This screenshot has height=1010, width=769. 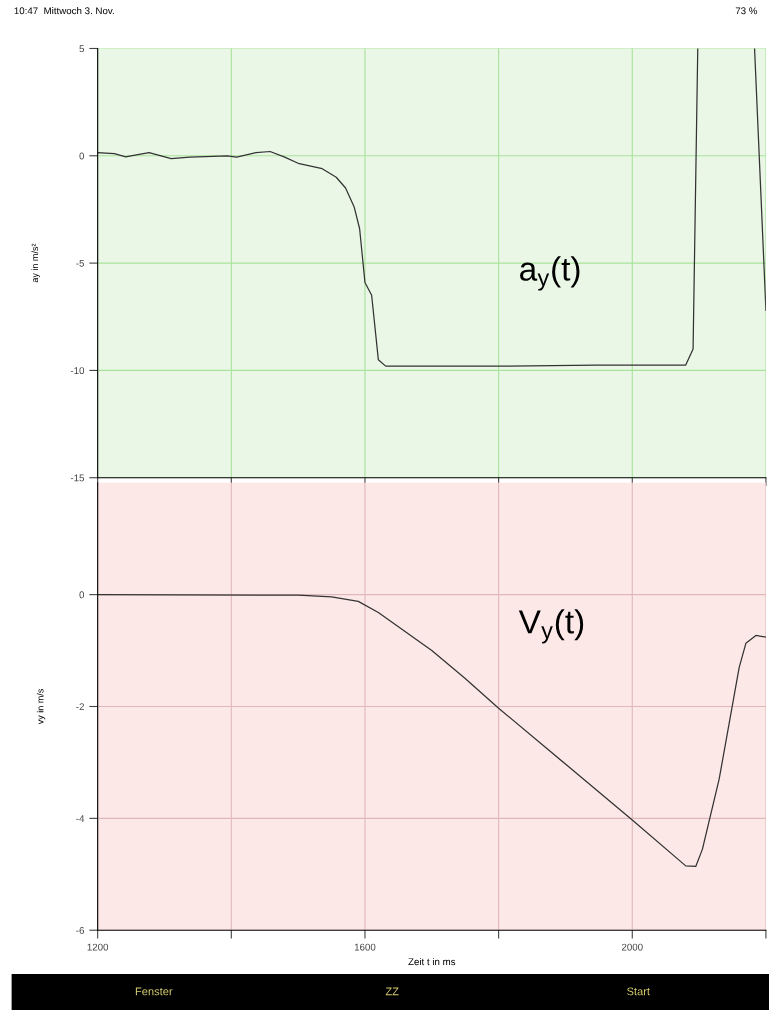 I want to click on y-tick-label: -15, so click(x=77, y=478).